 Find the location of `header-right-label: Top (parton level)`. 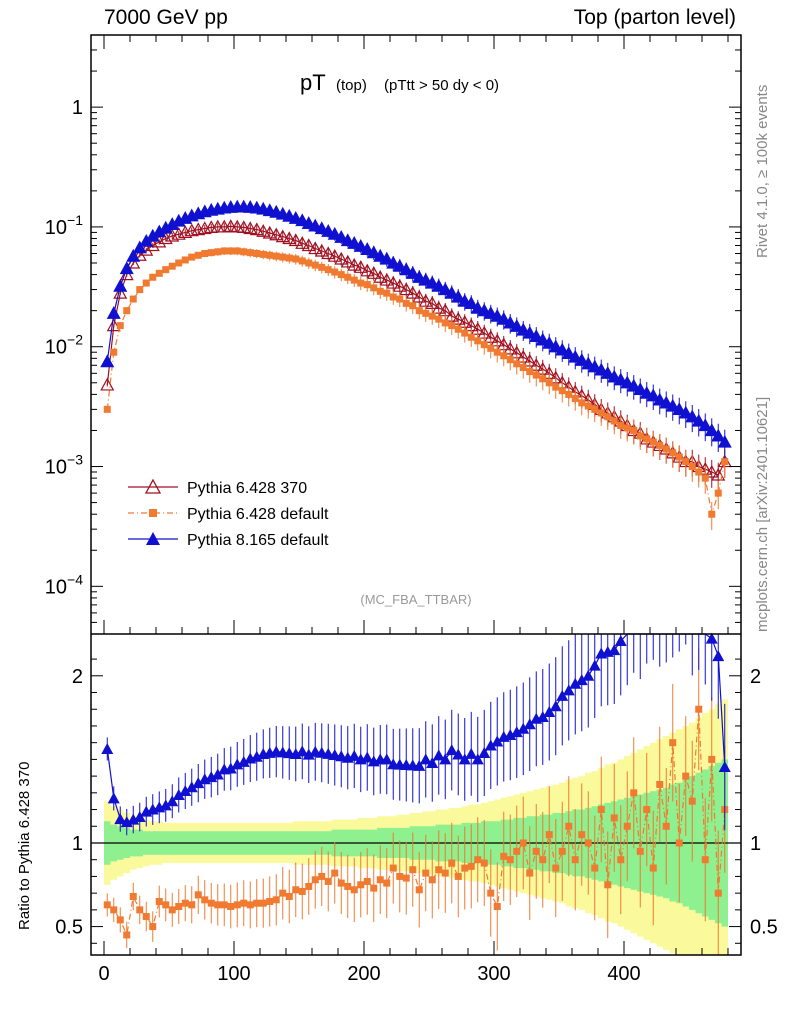

header-right-label: Top (parton level) is located at coordinates (654, 17).